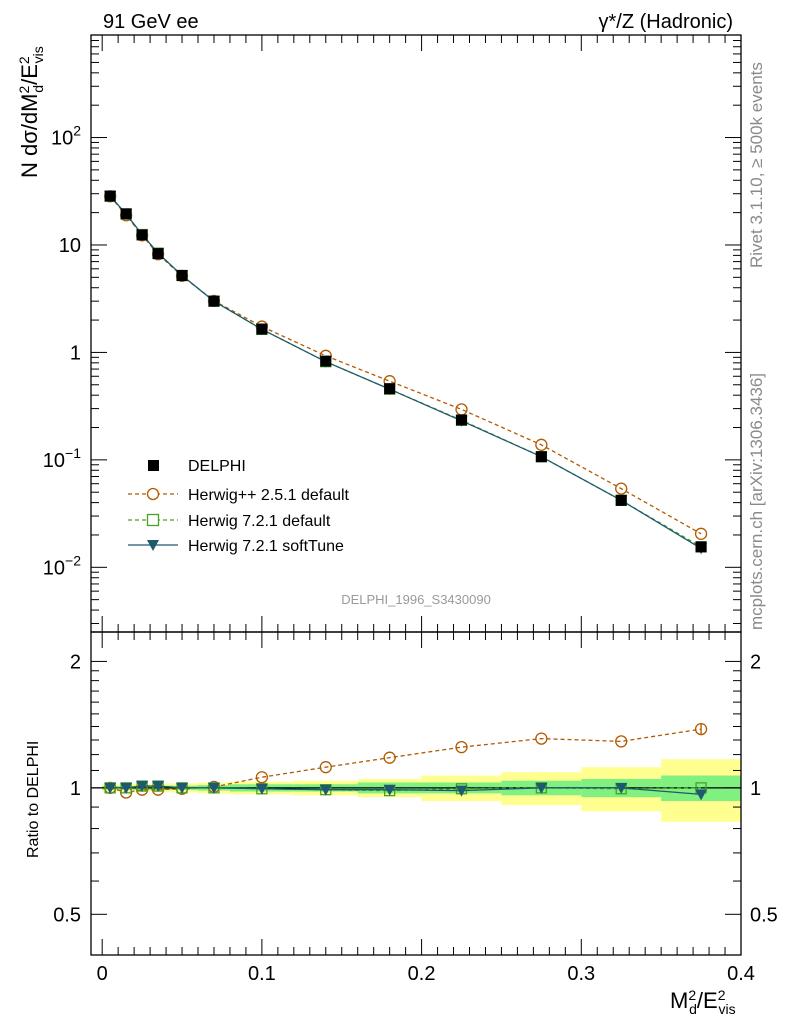  I want to click on header-right: γ*/Z (Hadronic), so click(666, 22).